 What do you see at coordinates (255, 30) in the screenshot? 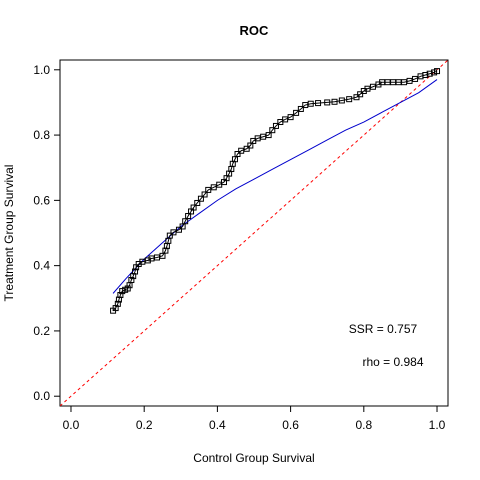
I see `chart-title: ROC` at bounding box center [255, 30].